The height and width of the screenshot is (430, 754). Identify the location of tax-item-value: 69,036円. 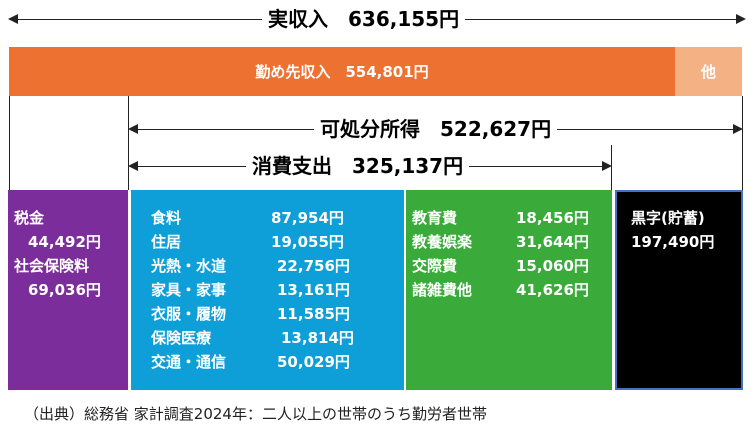
(64, 290).